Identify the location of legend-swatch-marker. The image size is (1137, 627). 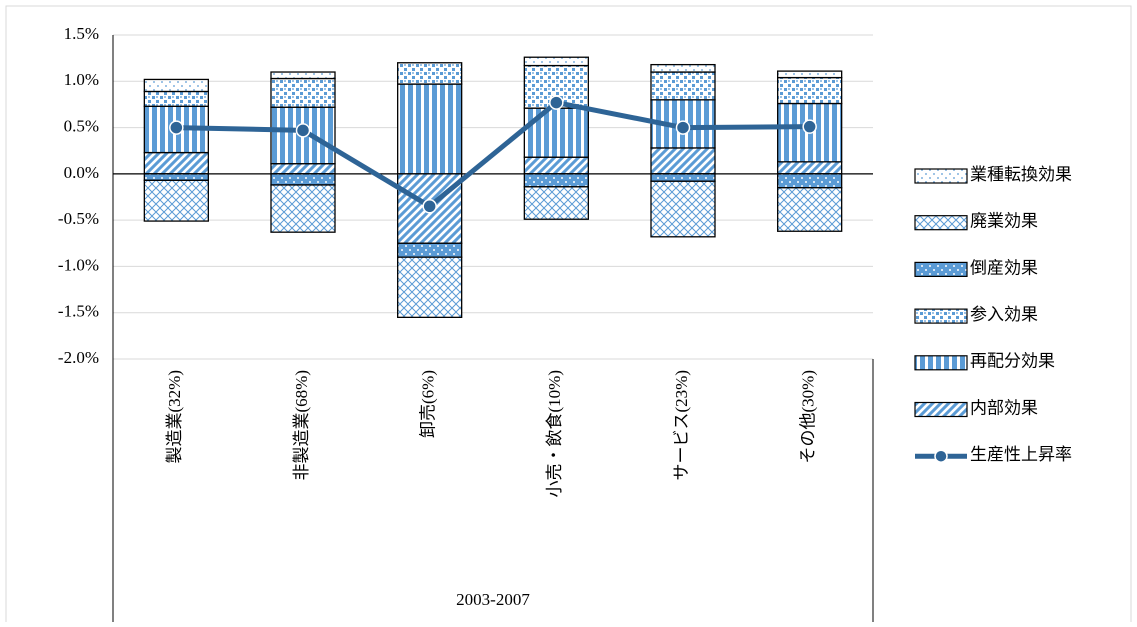
(941, 456).